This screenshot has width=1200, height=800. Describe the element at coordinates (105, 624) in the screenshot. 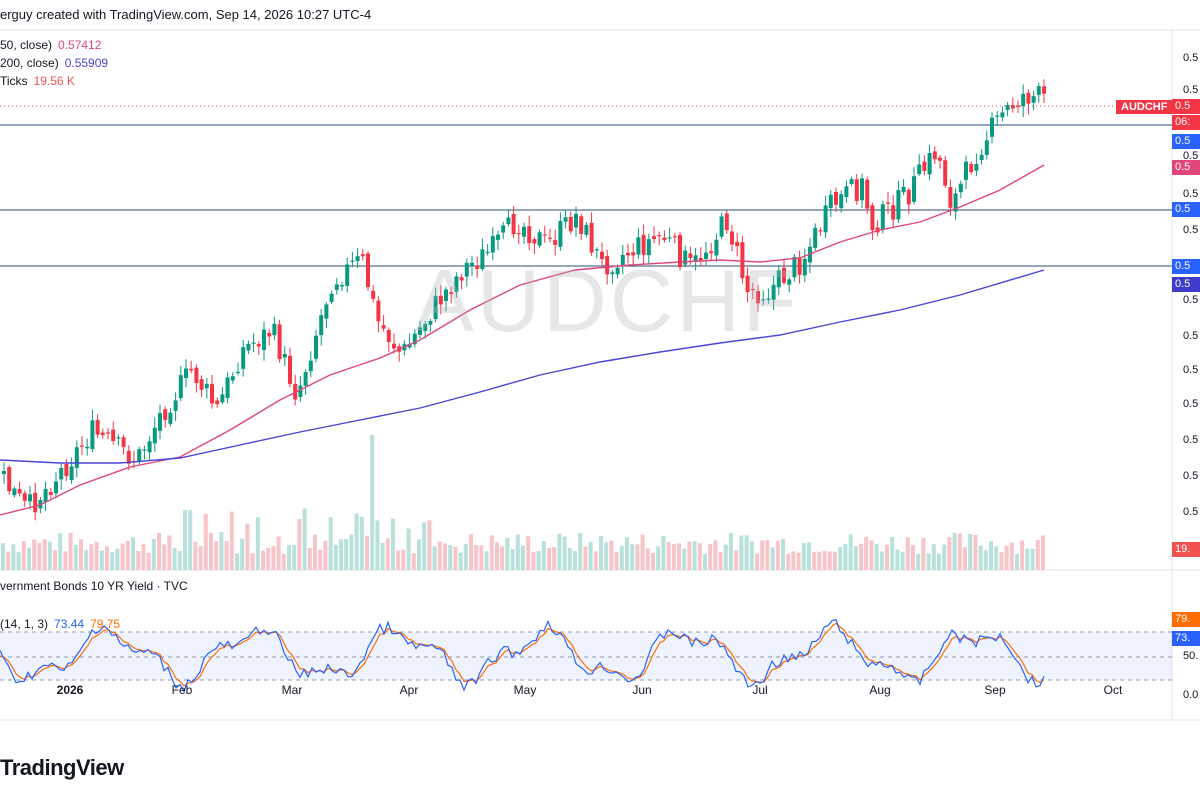

I see `stoch-d-value: 79.75` at that location.